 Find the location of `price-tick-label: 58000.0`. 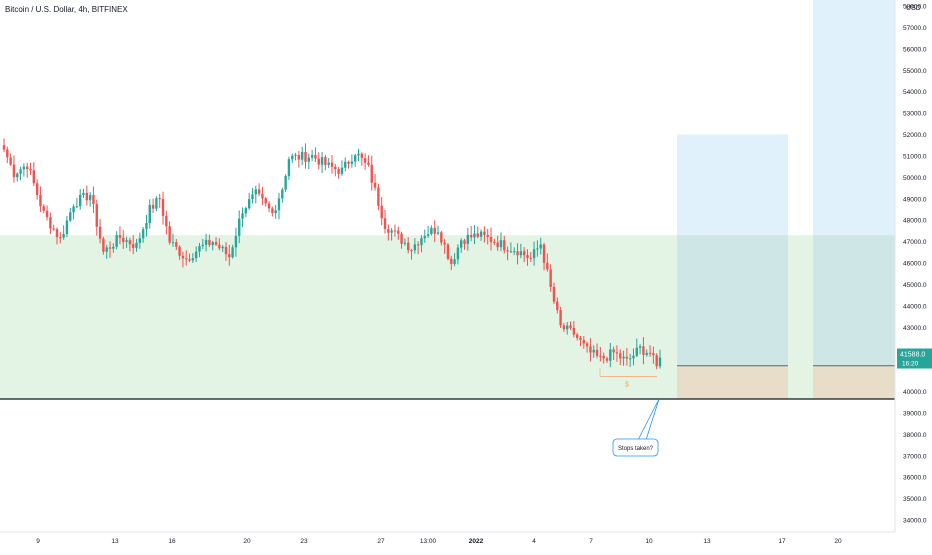

price-tick-label: 58000.0 is located at coordinates (915, 7).